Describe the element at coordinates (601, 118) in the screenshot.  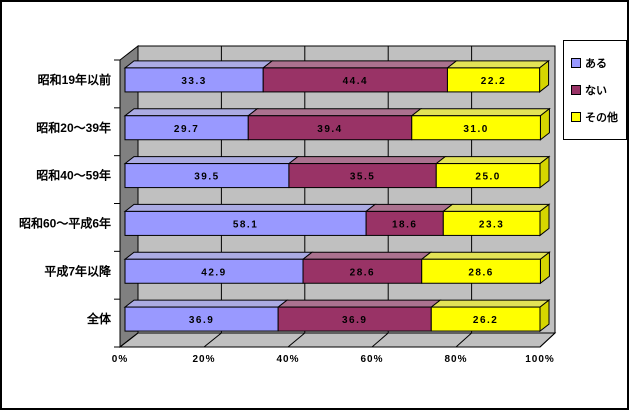
I see `legend-label-sonota: その他` at that location.